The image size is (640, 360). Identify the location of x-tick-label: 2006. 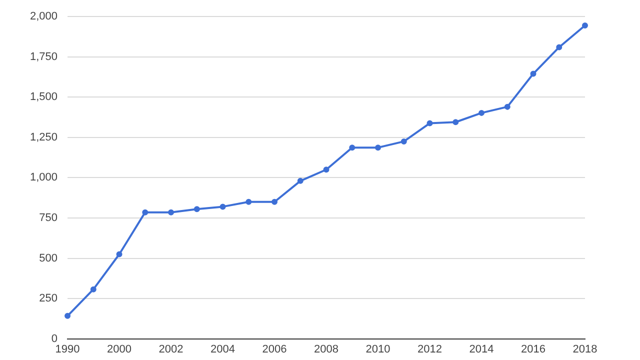
(274, 349).